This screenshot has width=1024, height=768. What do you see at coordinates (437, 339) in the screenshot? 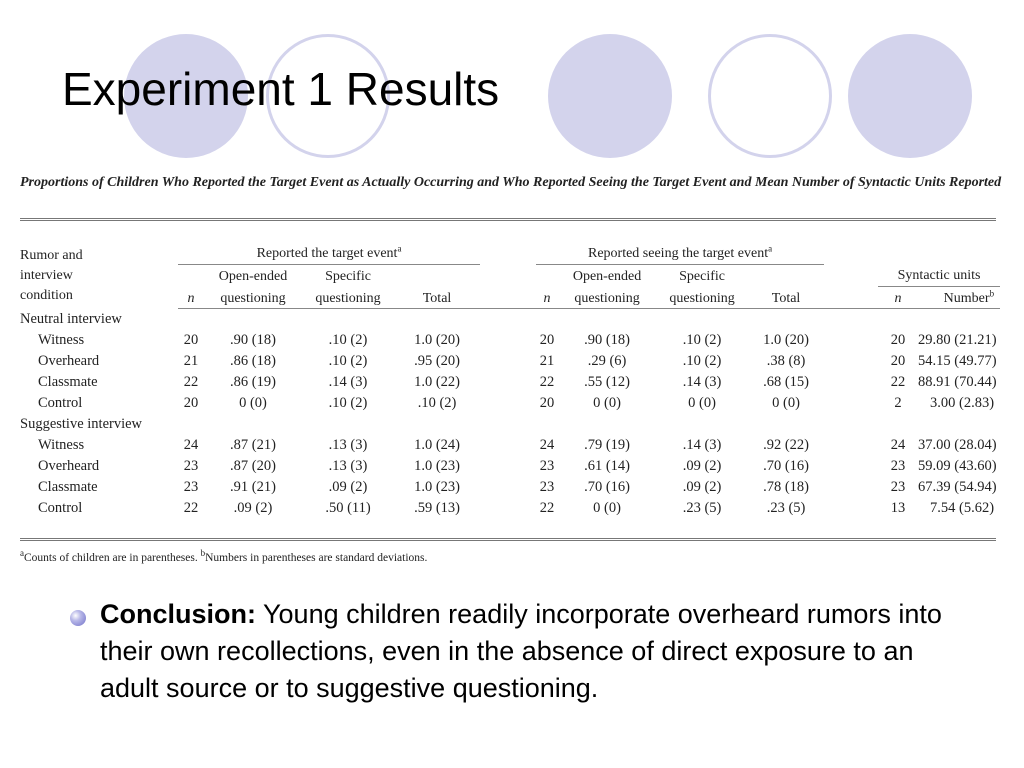
I see `cell-total1: 1.0 (20)` at bounding box center [437, 339].